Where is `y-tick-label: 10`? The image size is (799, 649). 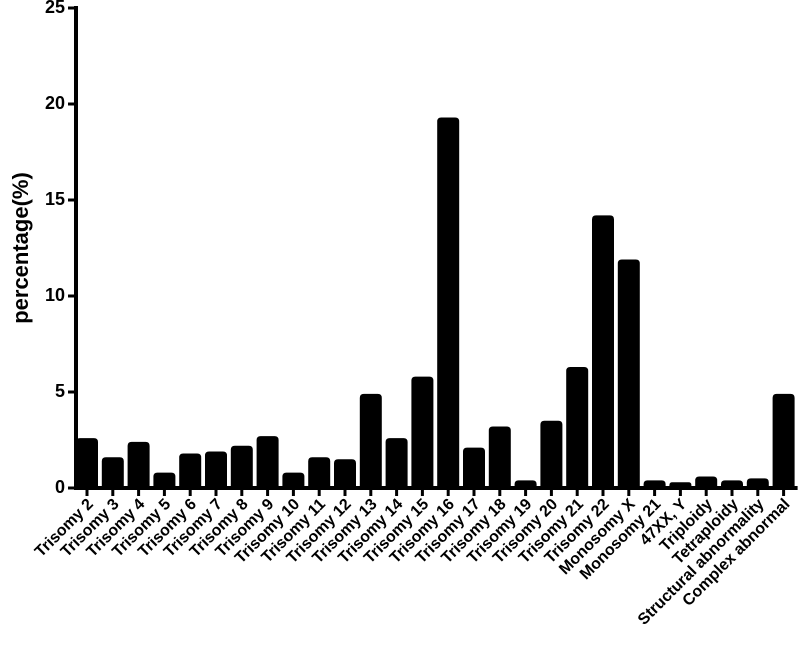 y-tick-label: 10 is located at coordinates (55, 295).